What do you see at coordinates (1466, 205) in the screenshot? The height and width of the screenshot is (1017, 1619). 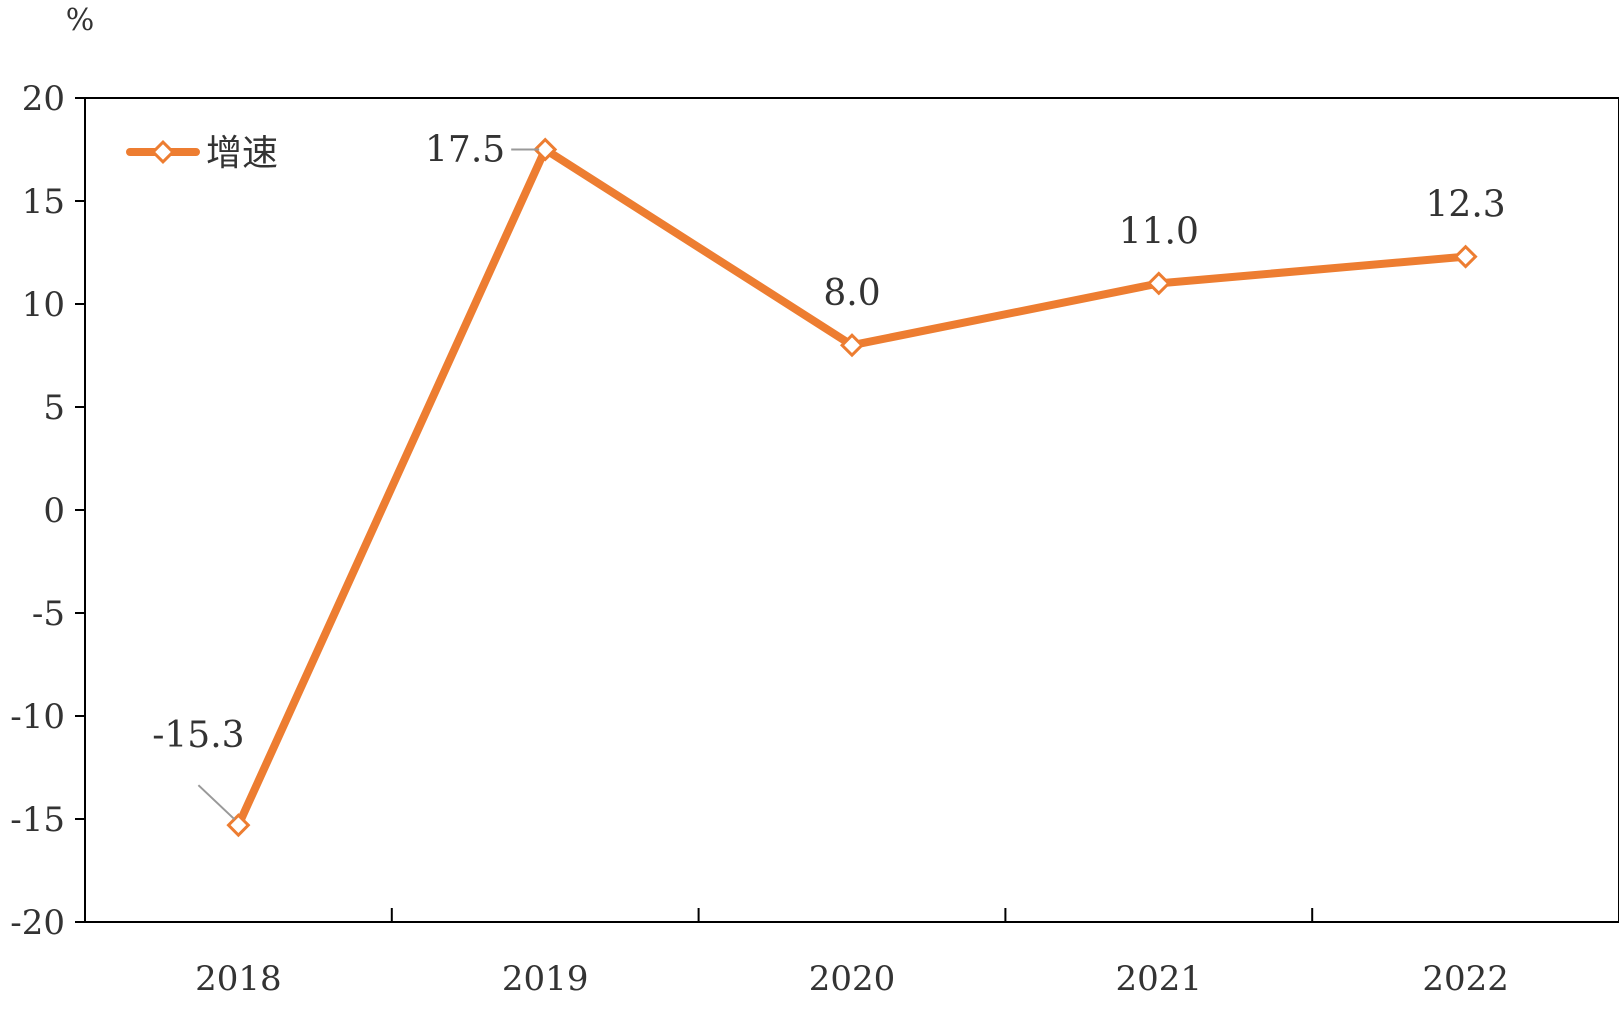 I see `data-label: 12.3` at bounding box center [1466, 205].